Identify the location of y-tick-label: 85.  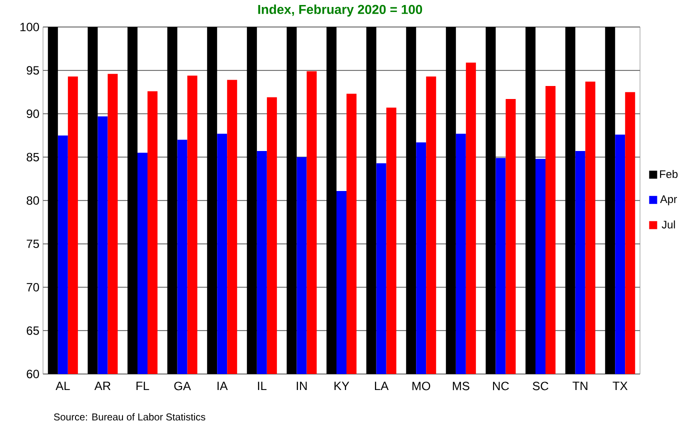
(32, 157).